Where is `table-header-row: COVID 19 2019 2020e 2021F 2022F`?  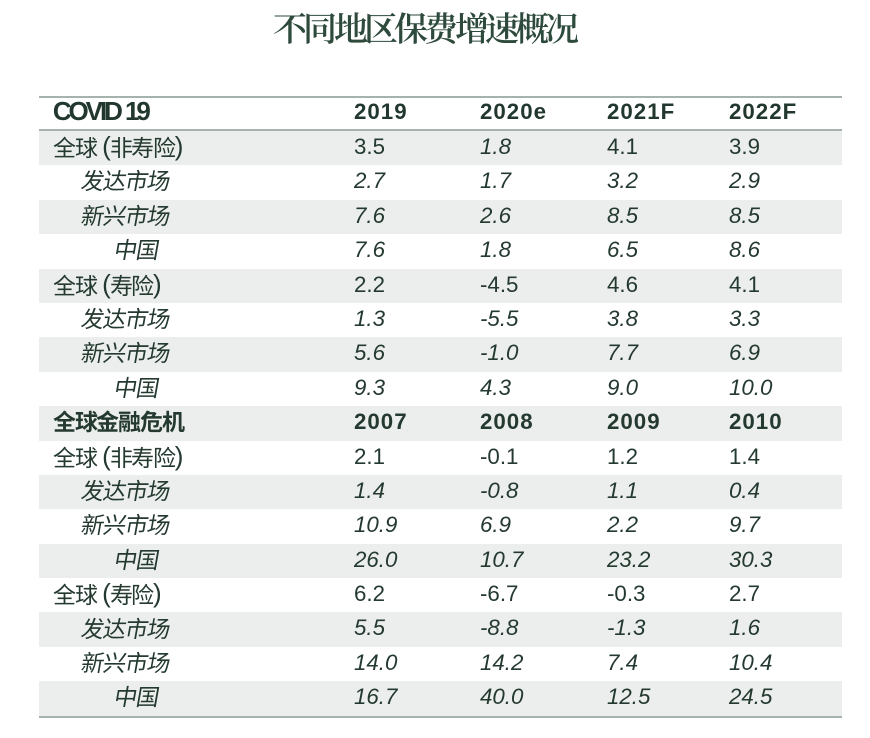 table-header-row: COVID 19 2019 2020e 2021F 2022F is located at coordinates (441, 113).